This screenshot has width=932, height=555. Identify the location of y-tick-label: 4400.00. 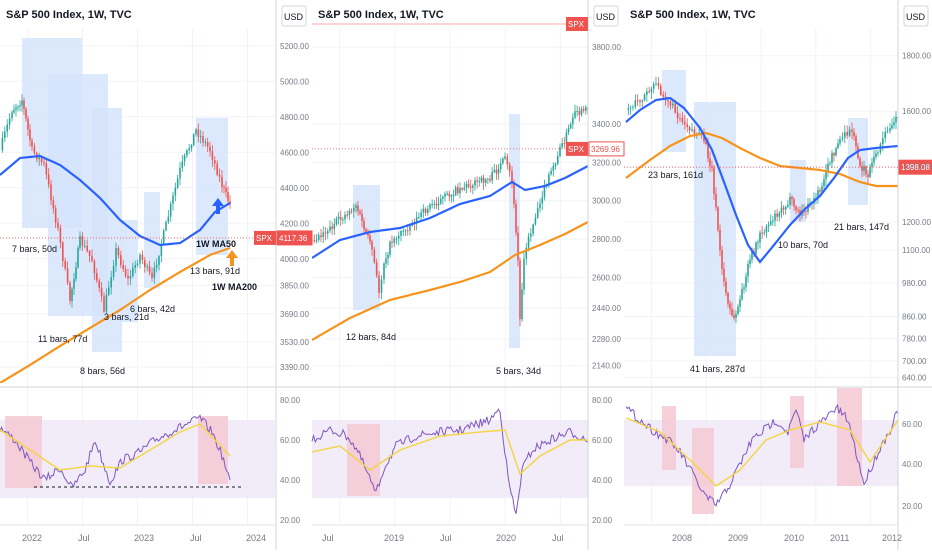
(294, 188).